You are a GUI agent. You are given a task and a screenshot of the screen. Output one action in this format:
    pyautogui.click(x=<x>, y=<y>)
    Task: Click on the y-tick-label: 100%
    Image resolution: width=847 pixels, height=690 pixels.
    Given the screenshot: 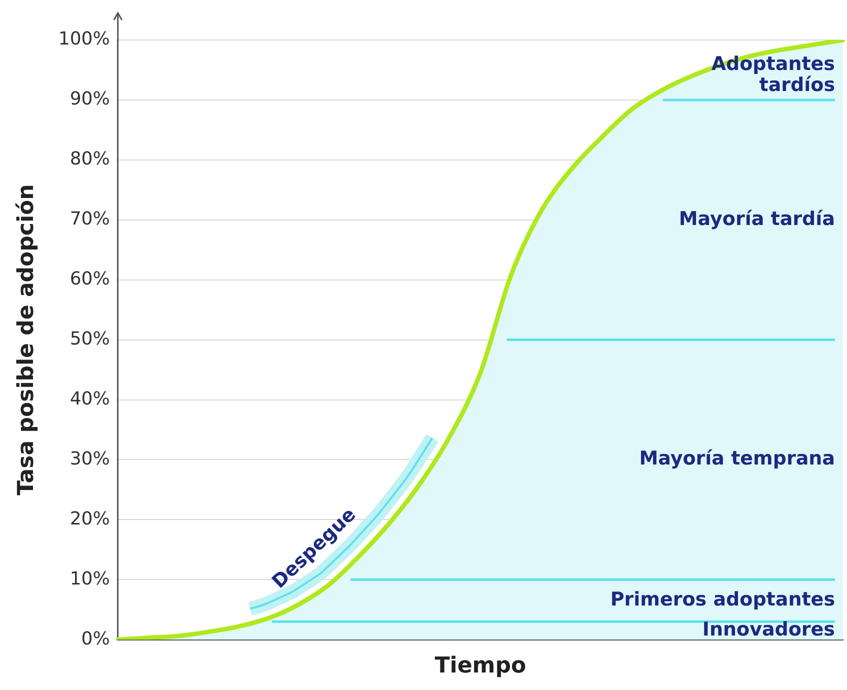 What is the action you would take?
    pyautogui.click(x=84, y=39)
    